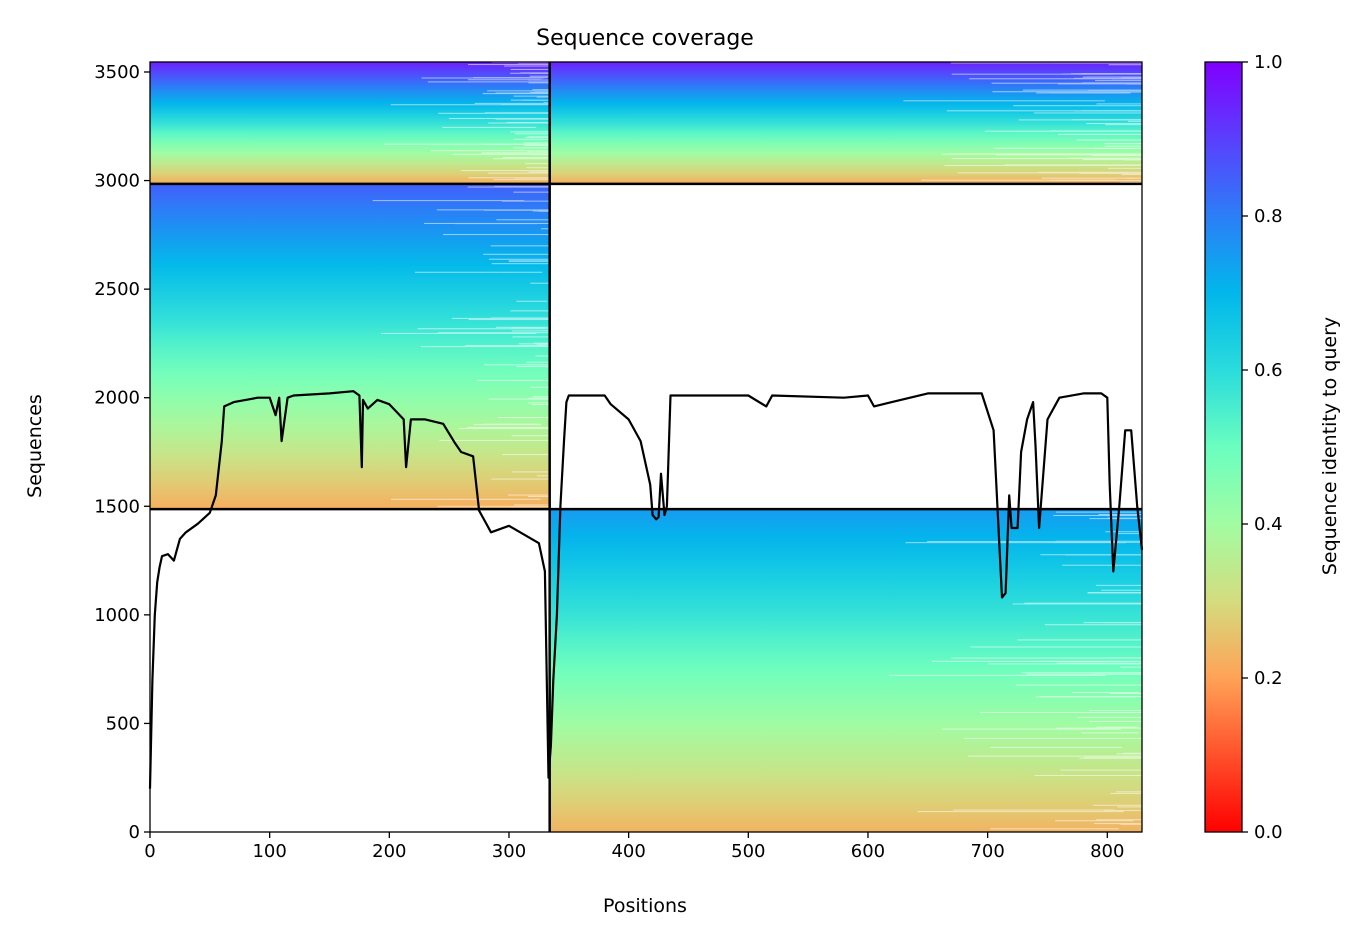 The width and height of the screenshot is (1364, 943). I want to click on x-axis-label: Positions, so click(645, 906).